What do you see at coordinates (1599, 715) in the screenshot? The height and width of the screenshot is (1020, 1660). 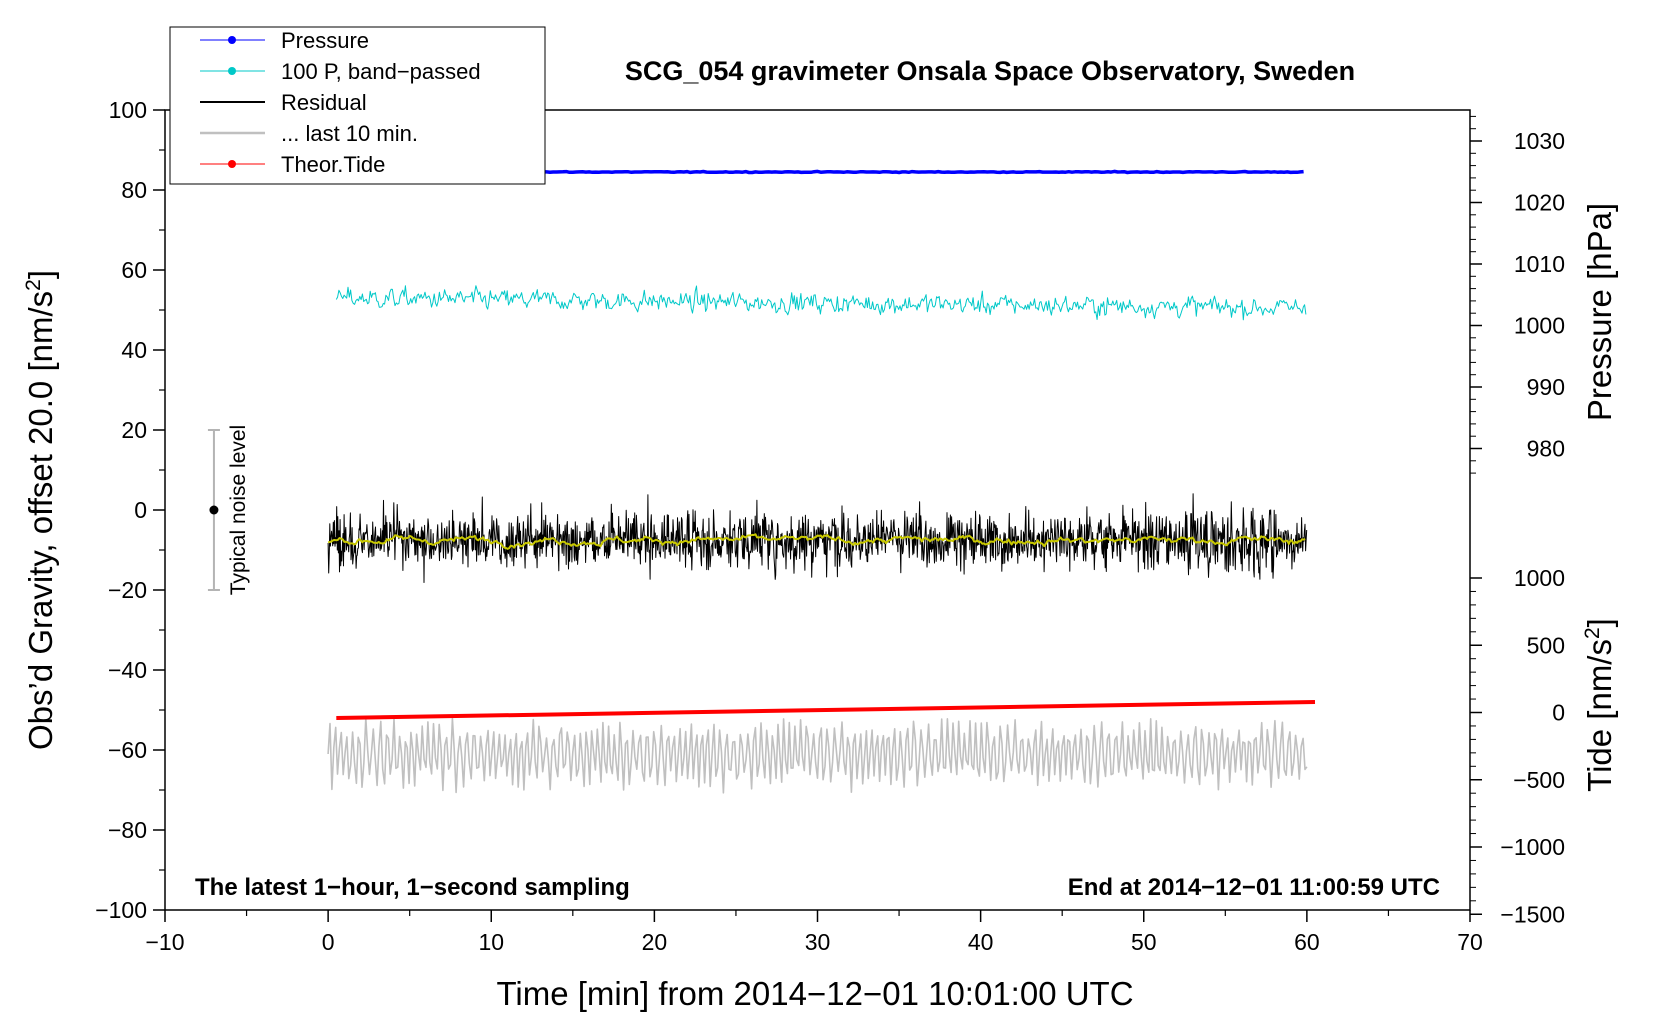 I see `y-axis-tide-title-main: Tide [nm/s` at bounding box center [1599, 715].